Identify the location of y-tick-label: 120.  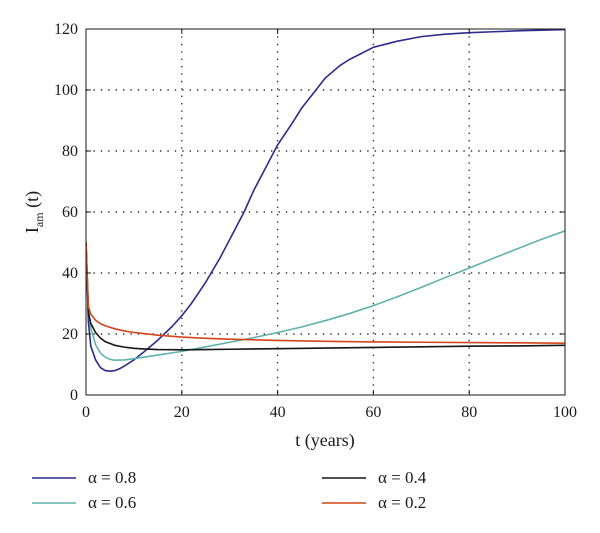
(66, 29).